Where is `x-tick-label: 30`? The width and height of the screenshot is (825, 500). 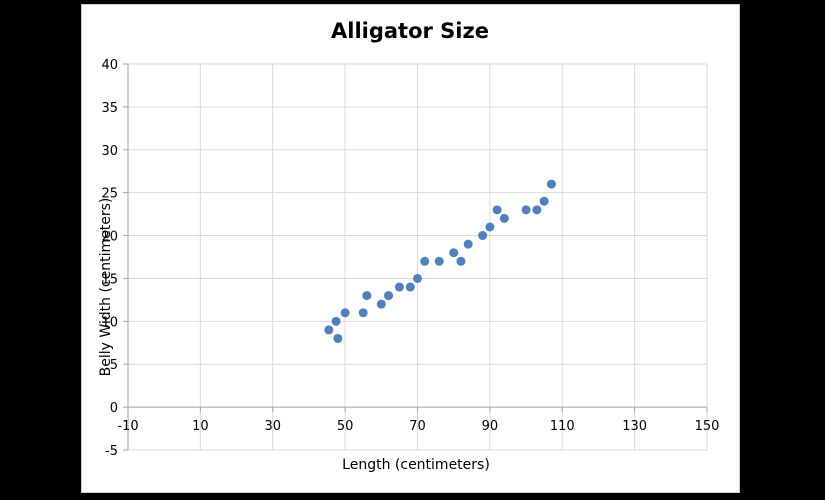
x-tick-label: 30 is located at coordinates (272, 426).